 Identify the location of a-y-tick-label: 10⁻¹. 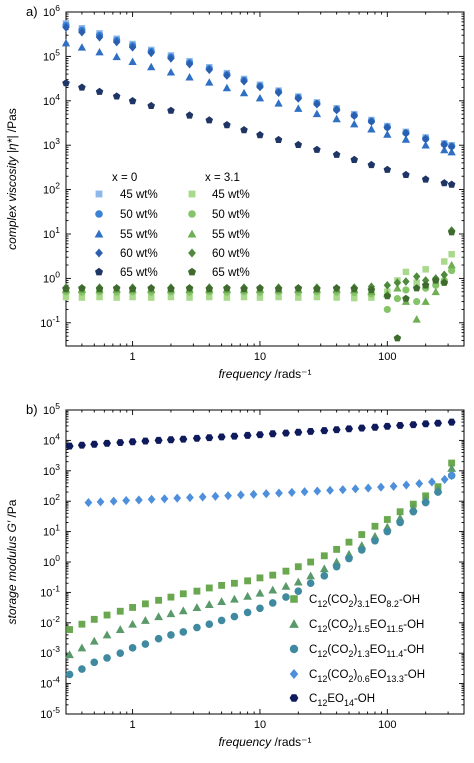
(50, 322).